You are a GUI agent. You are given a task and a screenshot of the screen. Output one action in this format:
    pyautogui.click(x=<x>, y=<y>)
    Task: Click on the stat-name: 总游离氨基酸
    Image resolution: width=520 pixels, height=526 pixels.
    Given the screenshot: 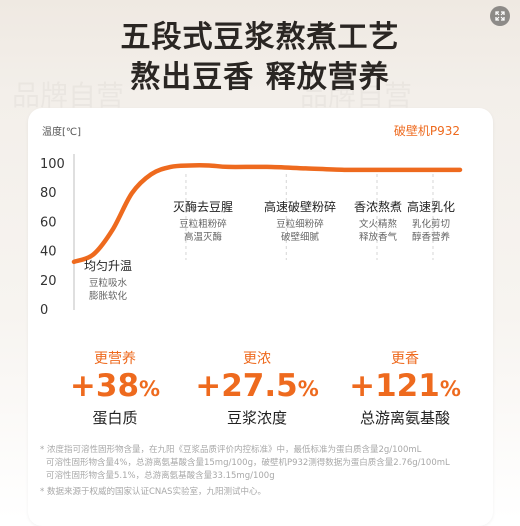 What is the action you would take?
    pyautogui.click(x=404, y=418)
    